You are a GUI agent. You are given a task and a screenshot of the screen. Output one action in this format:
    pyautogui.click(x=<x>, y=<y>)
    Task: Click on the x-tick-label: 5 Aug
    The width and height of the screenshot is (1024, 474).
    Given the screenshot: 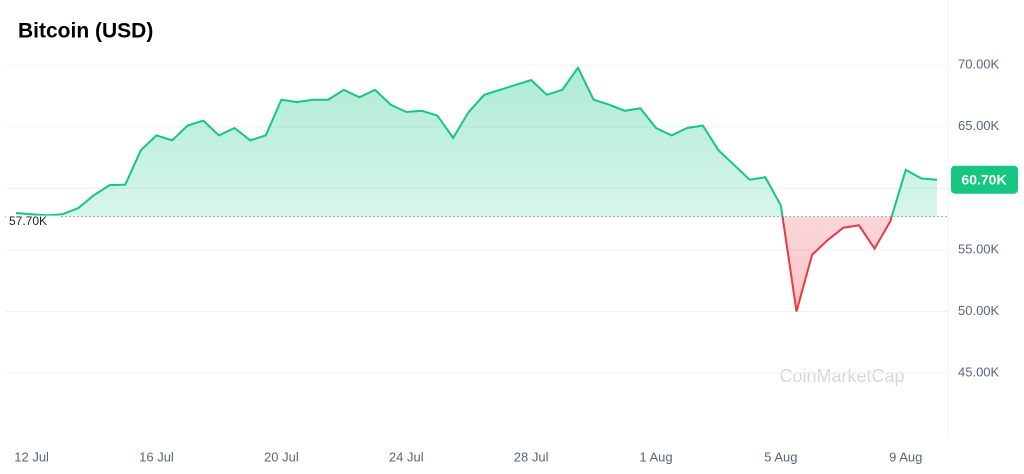 What is the action you would take?
    pyautogui.click(x=780, y=456)
    